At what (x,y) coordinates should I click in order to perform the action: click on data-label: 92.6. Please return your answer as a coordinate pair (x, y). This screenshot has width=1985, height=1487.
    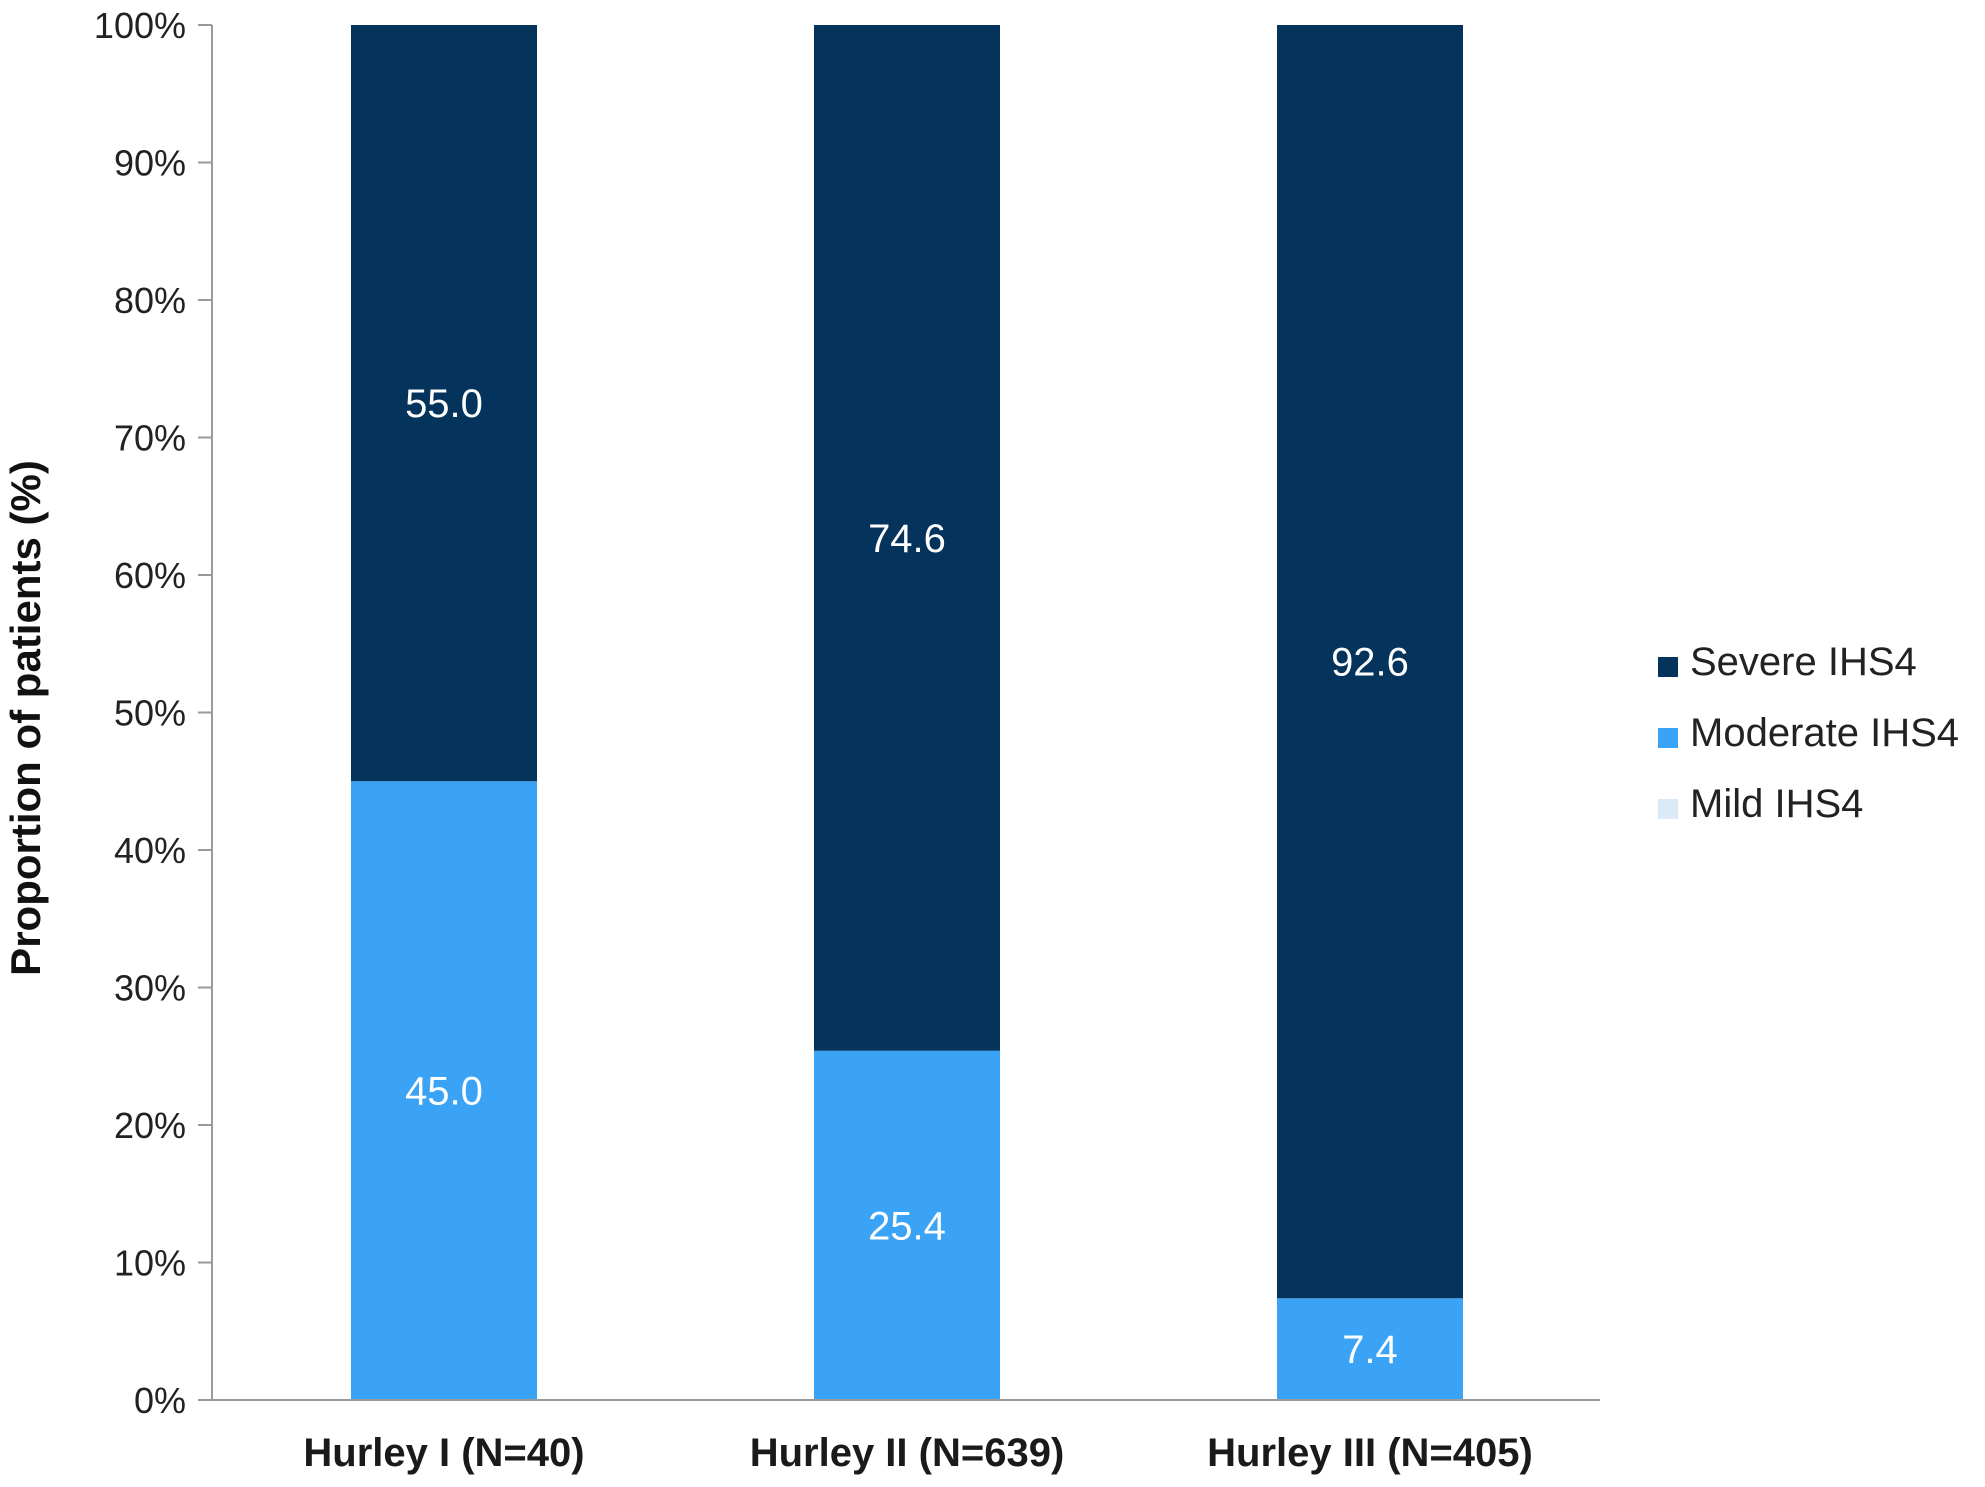
    Looking at the image, I should click on (1370, 663).